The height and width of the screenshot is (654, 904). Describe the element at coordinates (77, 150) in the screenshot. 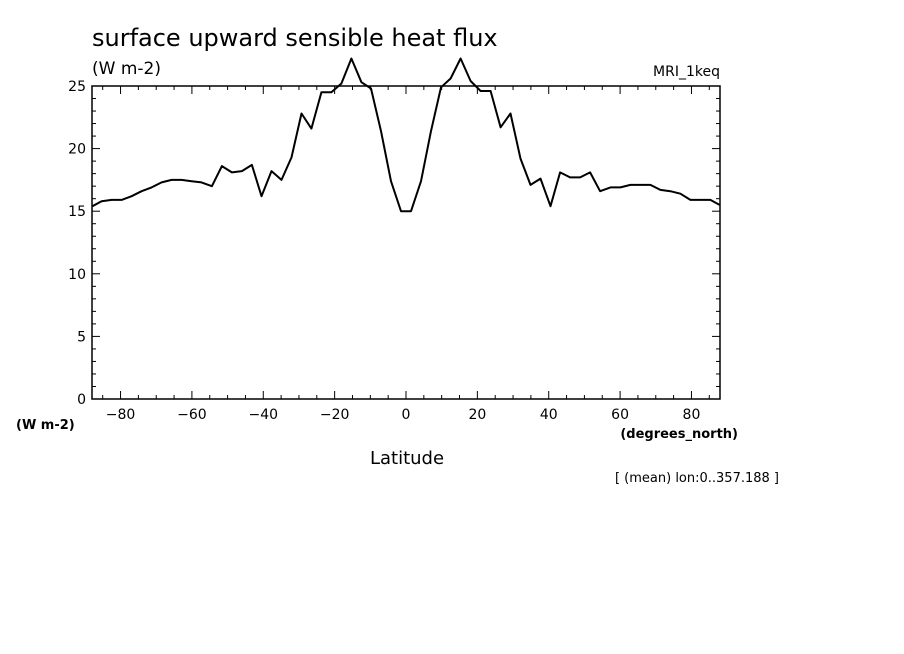

I see `y-tick-label: 20` at that location.